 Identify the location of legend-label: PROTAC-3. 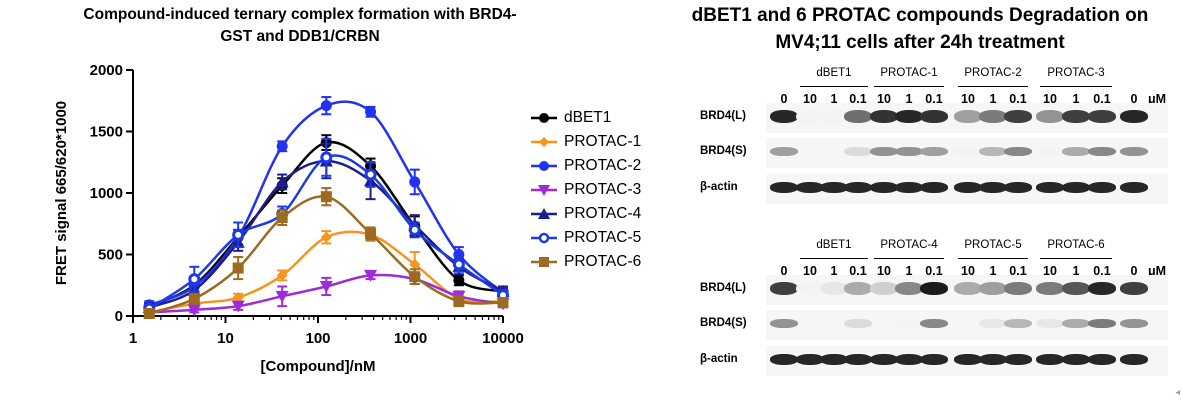
(603, 189).